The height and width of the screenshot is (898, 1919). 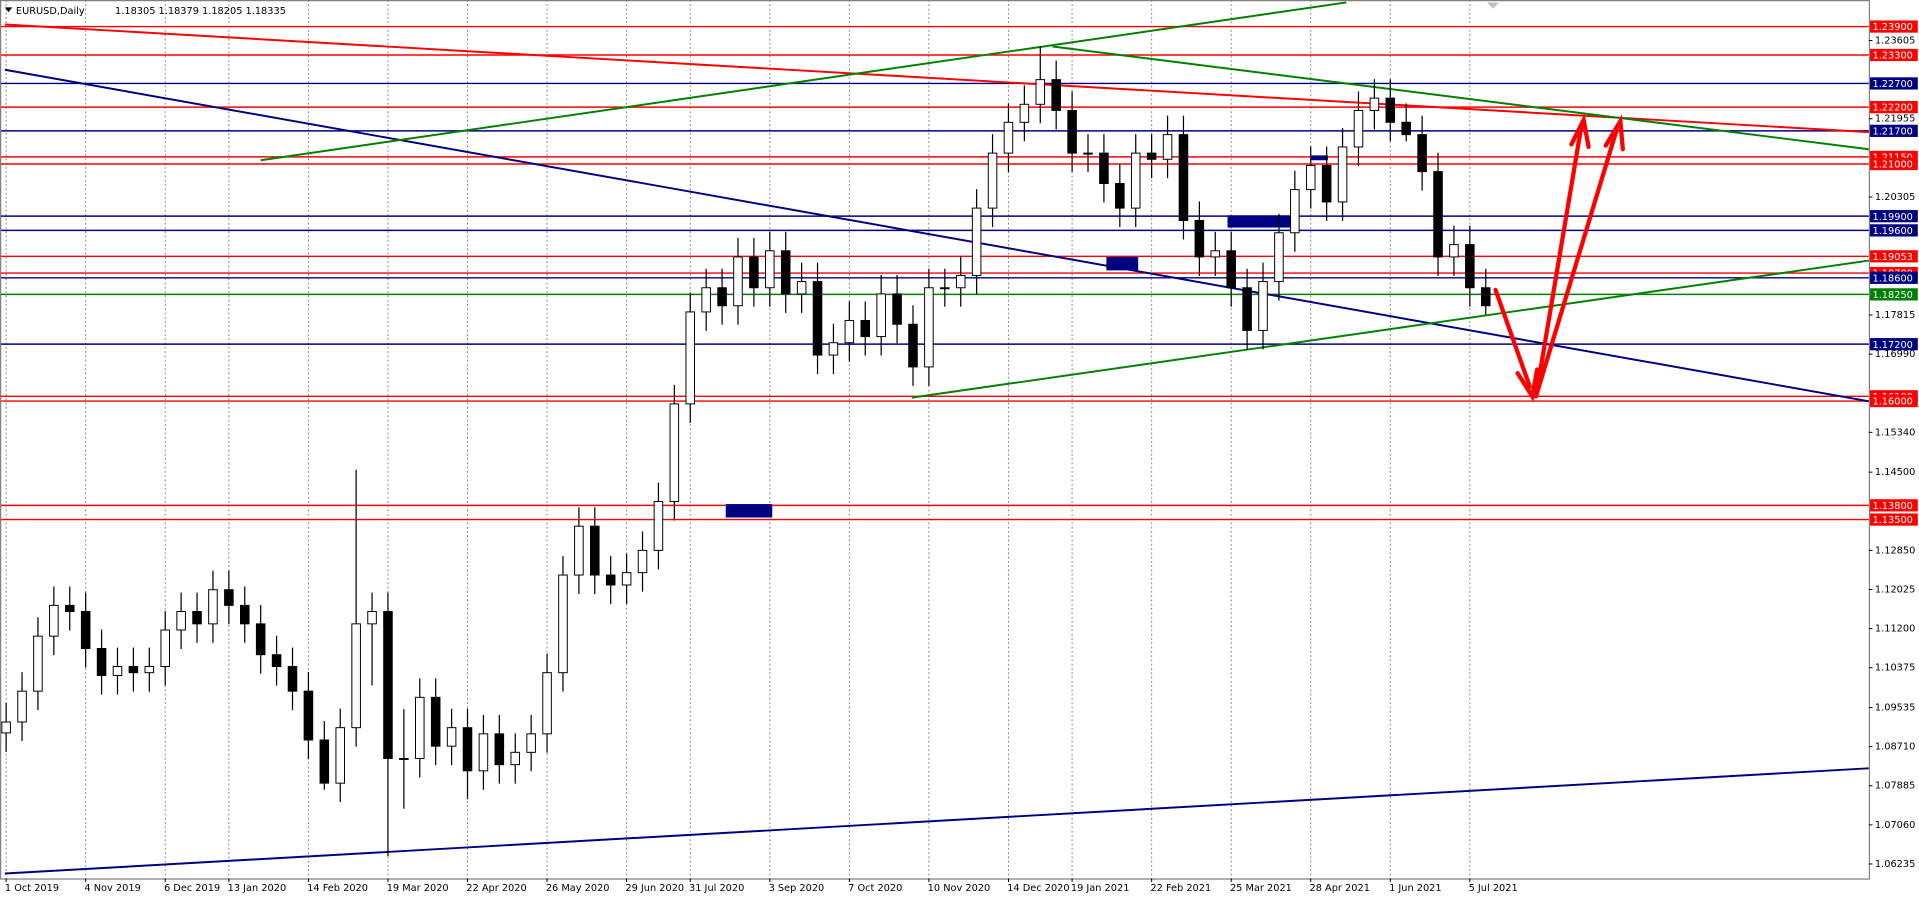 I want to click on x-tick-label: 5 Jul 2021, so click(x=1493, y=888).